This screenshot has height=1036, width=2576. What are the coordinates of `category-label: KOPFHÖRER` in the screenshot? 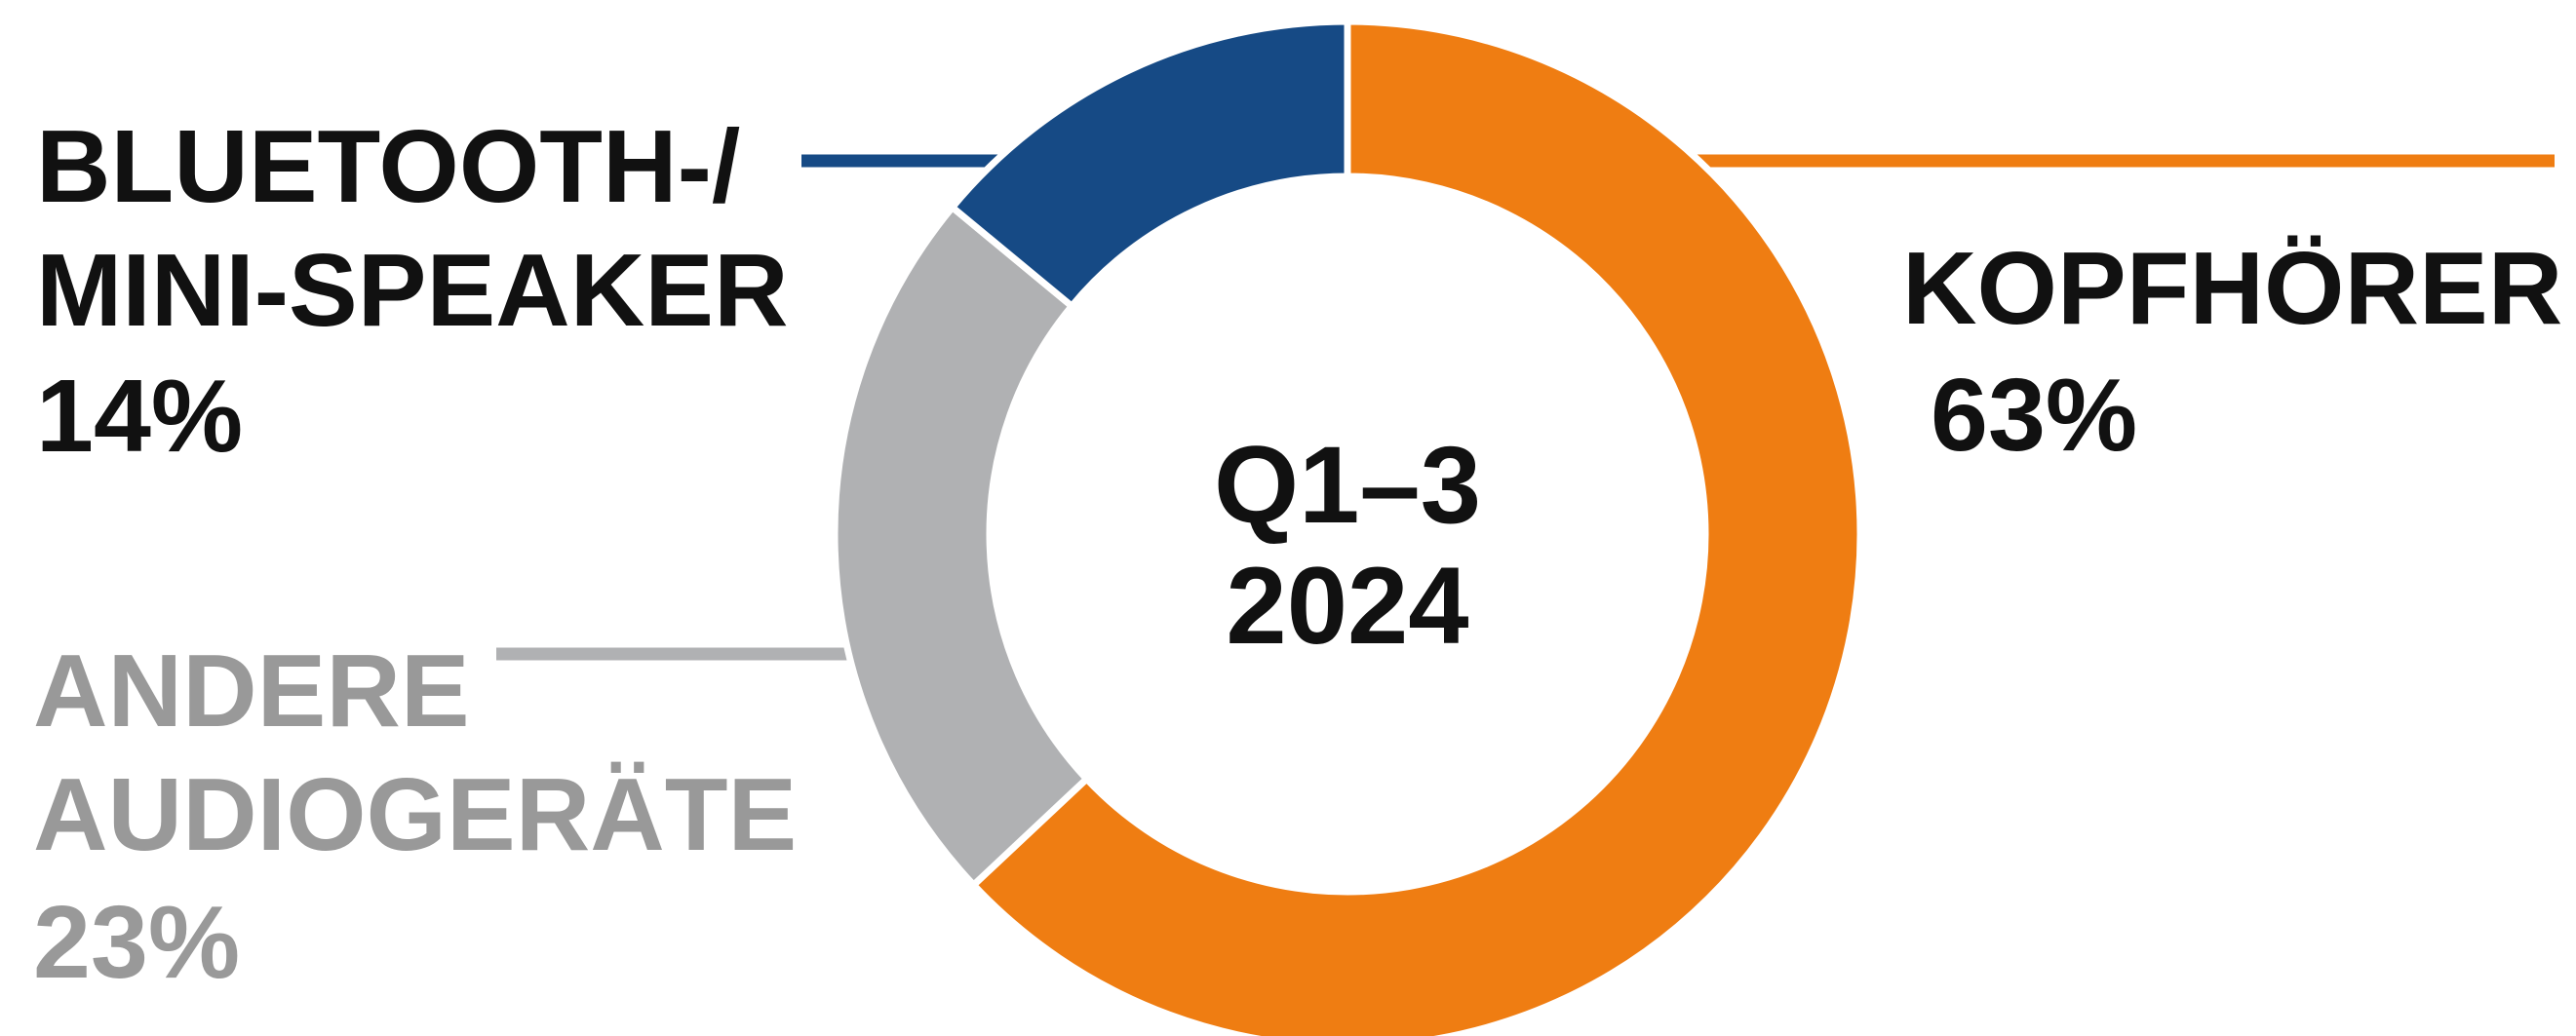 It's located at (2232, 288).